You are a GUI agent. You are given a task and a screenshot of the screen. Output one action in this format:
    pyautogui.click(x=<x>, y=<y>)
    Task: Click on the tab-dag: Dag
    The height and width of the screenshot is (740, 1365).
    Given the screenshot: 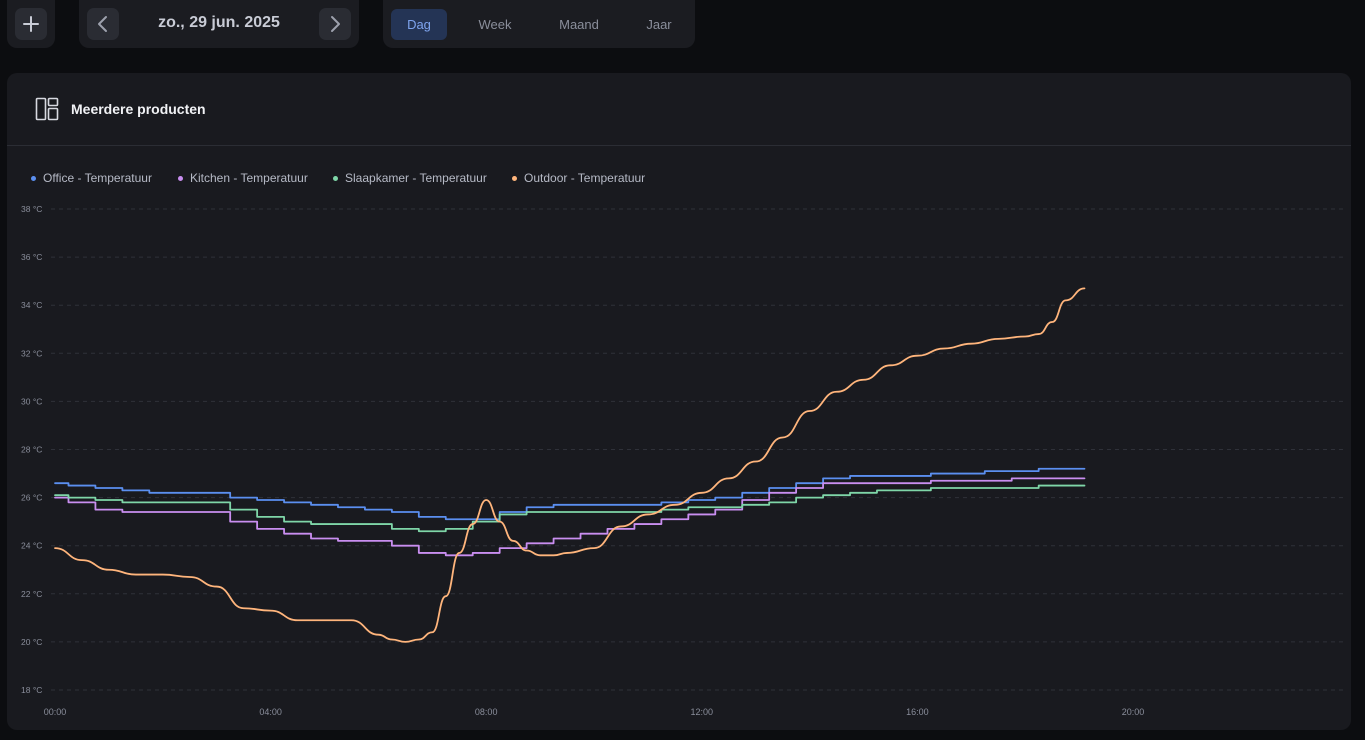 What is the action you would take?
    pyautogui.click(x=419, y=24)
    